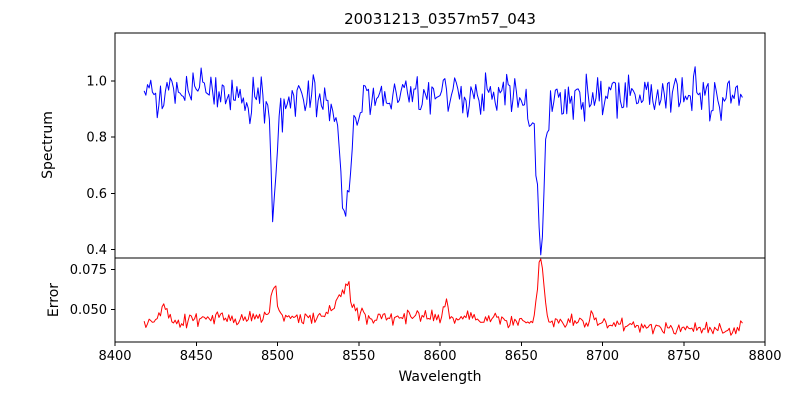 The image size is (800, 400). What do you see at coordinates (439, 377) in the screenshot?
I see `xlabel: Wavelength` at bounding box center [439, 377].